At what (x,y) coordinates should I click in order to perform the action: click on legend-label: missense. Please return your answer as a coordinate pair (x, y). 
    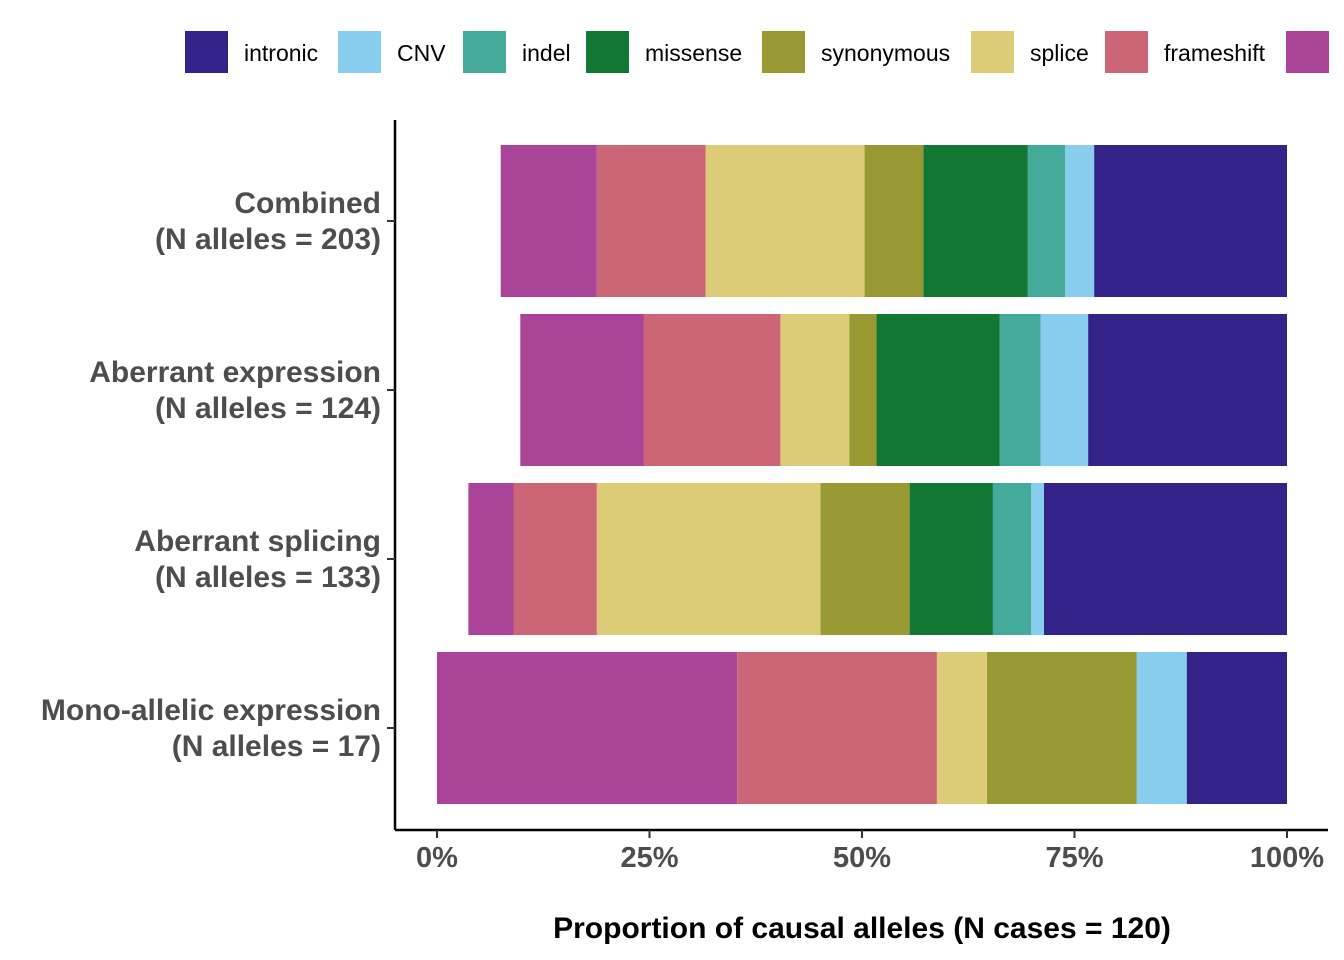
    Looking at the image, I should click on (693, 53).